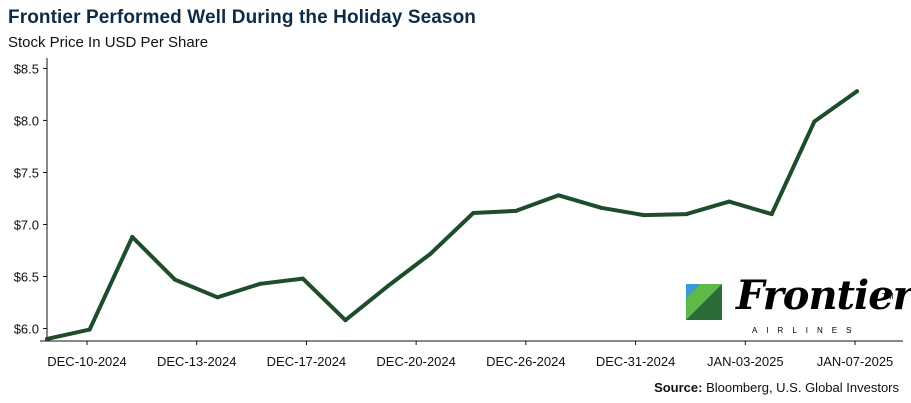  I want to click on y-tick-label: $6.5, so click(26, 276).